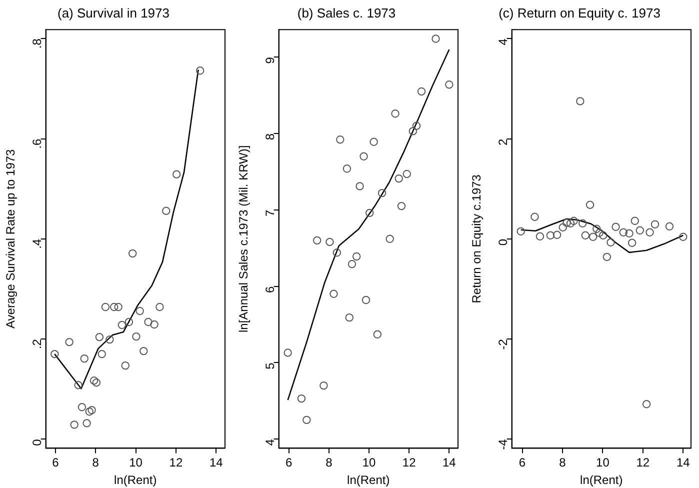 The width and height of the screenshot is (699, 488). Describe the element at coordinates (579, 12) in the screenshot. I see `chart-title: (c) Return on Equity c. 1973` at that location.